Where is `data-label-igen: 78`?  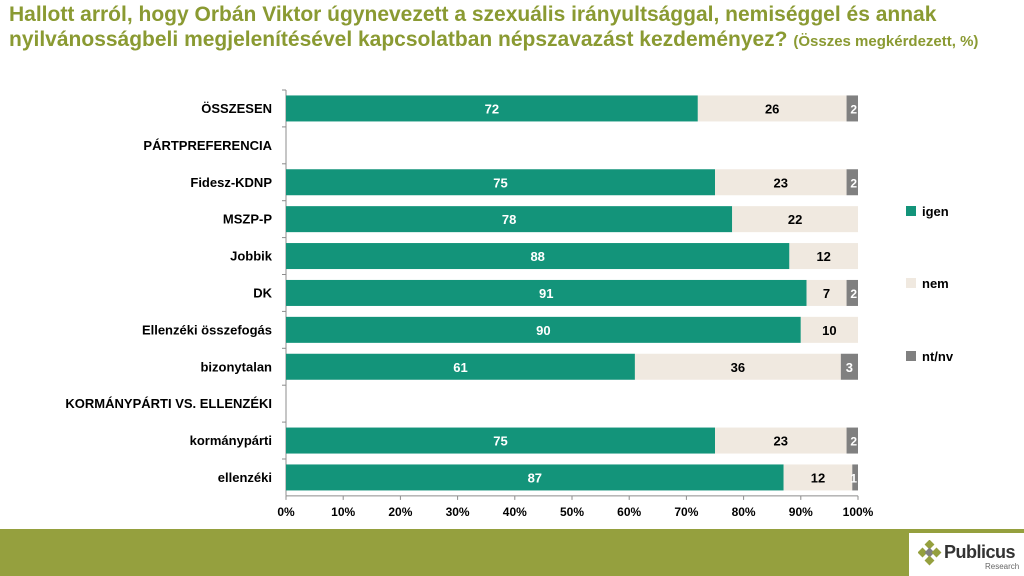 data-label-igen: 78 is located at coordinates (509, 219).